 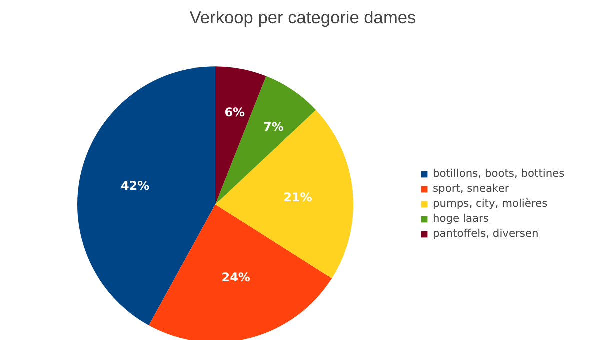 What do you see at coordinates (486, 233) in the screenshot?
I see `legend-label: pantoffels, diversen` at bounding box center [486, 233].